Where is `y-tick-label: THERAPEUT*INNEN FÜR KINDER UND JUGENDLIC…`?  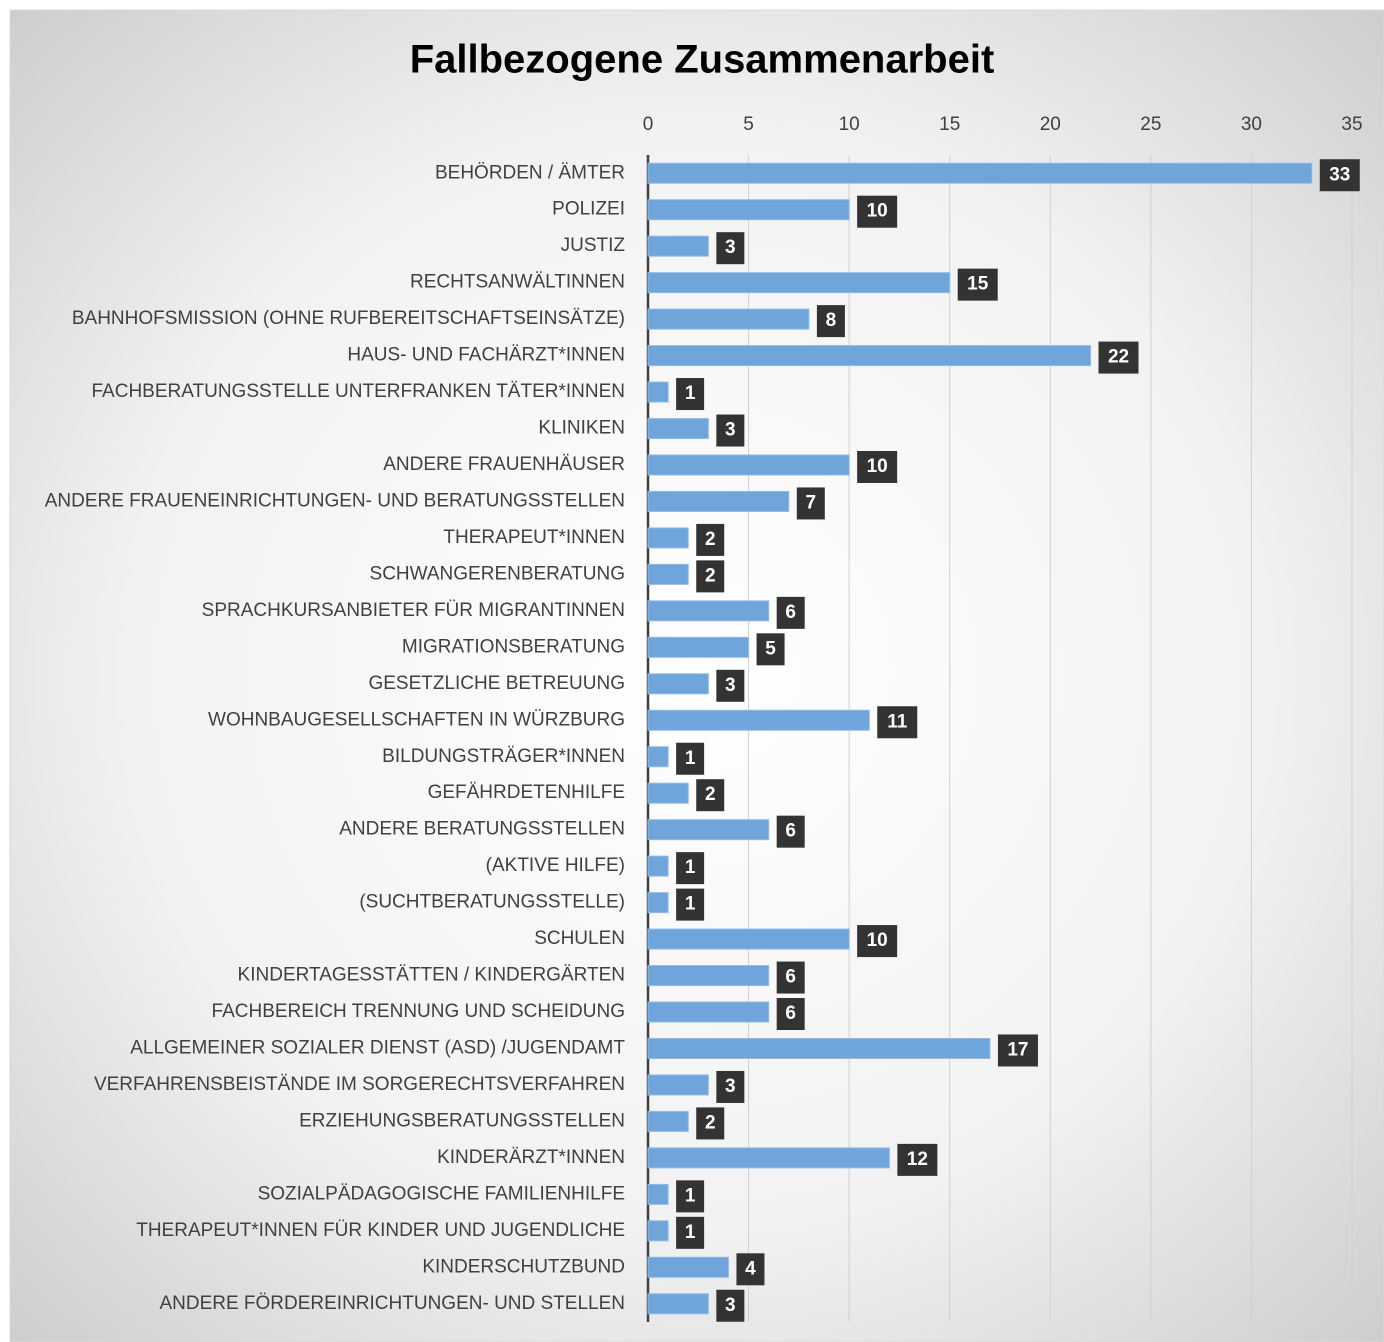 y-tick-label: THERAPEUT*INNEN FÜR KINDER UND JUGENDLIC… is located at coordinates (380, 1230).